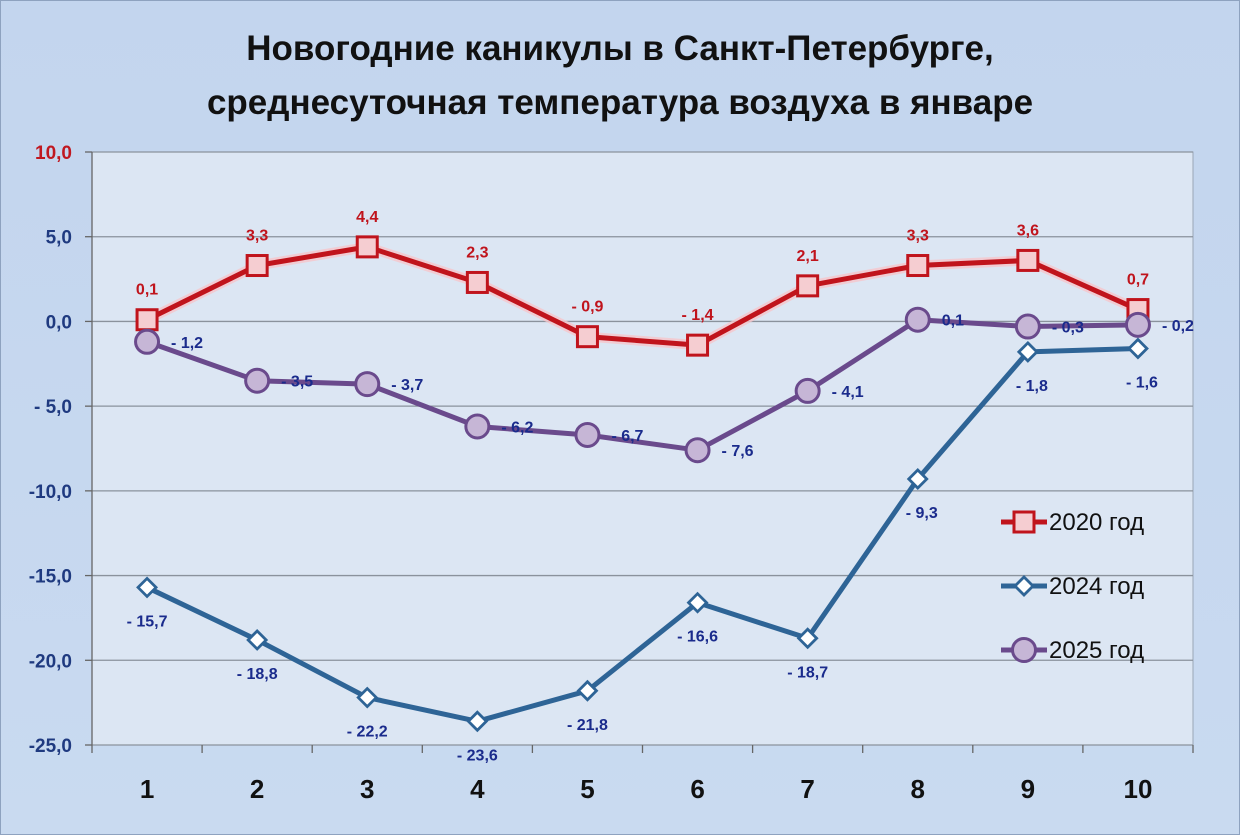  I want to click on data-label: - 6,7, so click(627, 436).